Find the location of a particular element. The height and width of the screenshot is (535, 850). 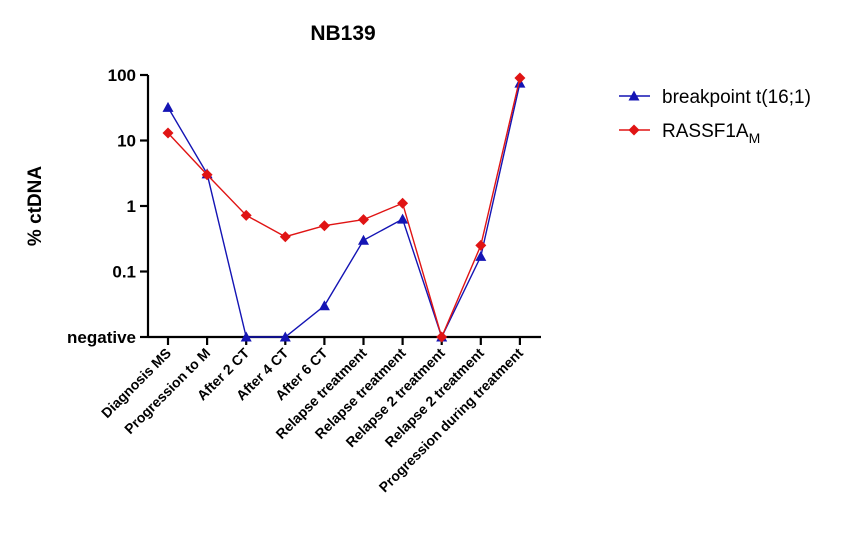

legend-item: RASSF1AM is located at coordinates (689, 133).